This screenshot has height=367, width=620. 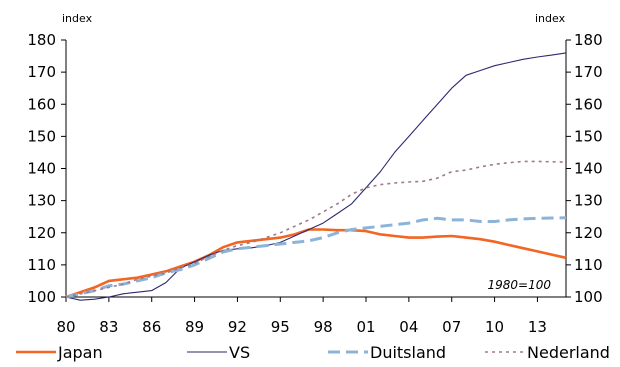 I want to click on right-y-tick-label: 130, so click(x=588, y=201).